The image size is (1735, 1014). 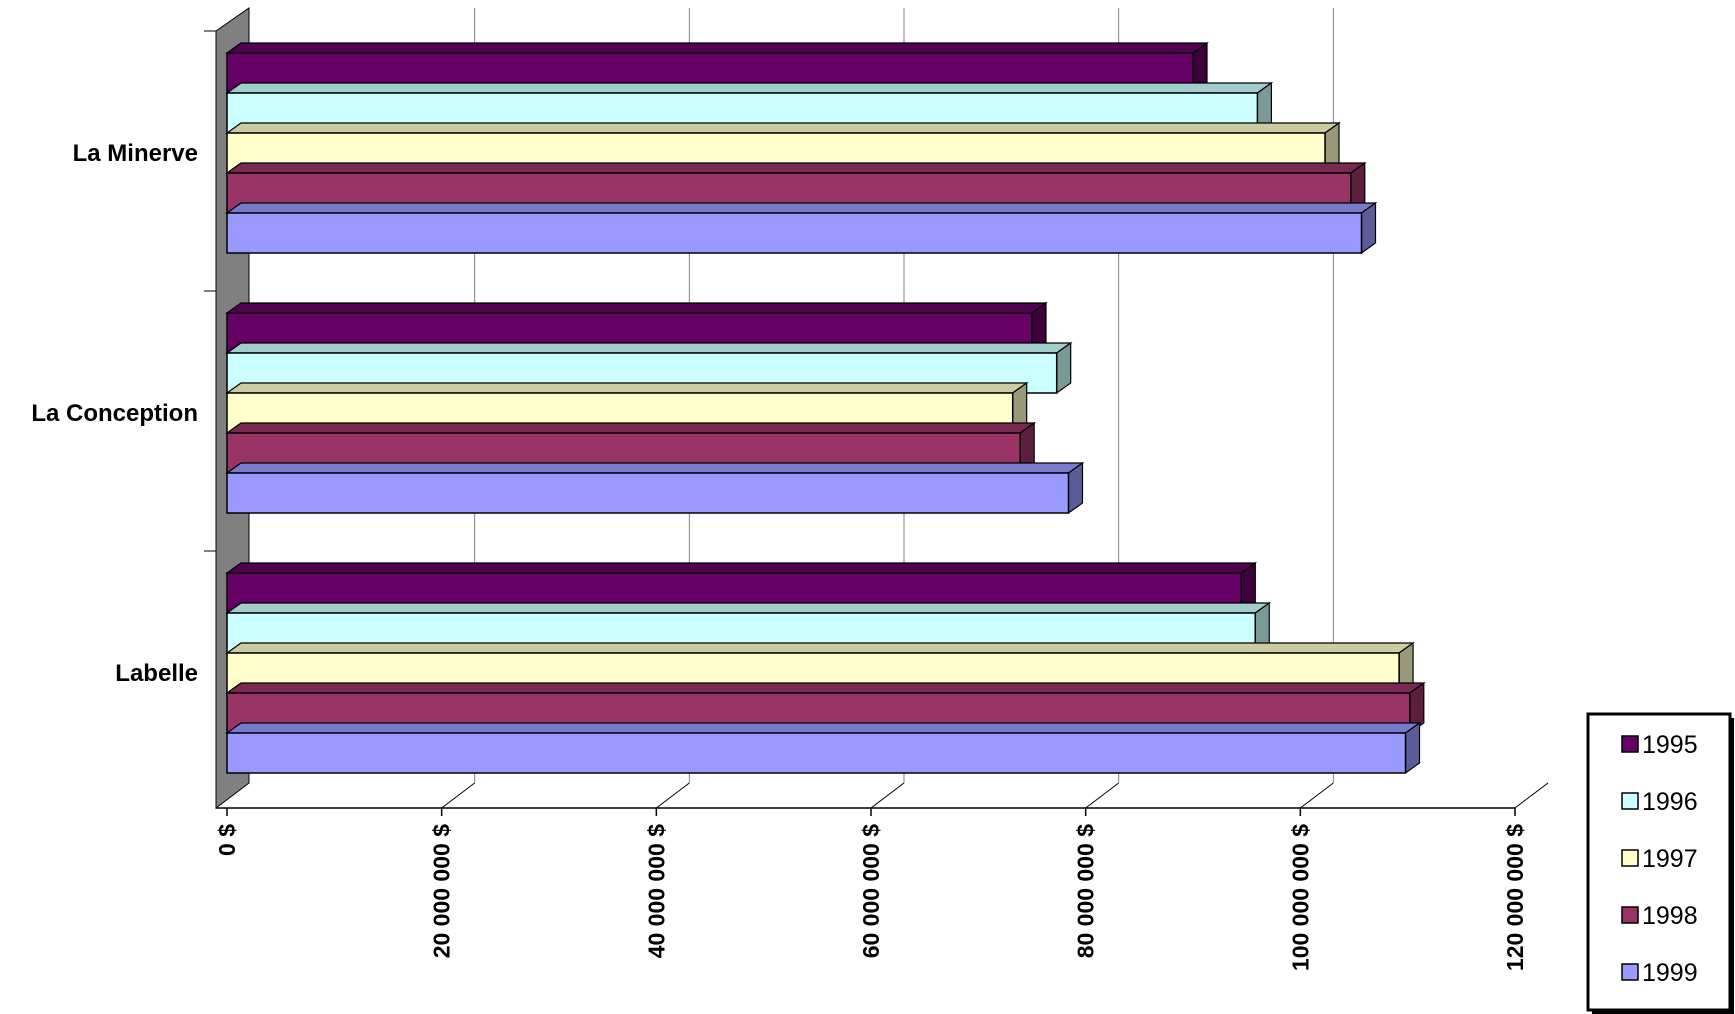 I want to click on category-label: La Conception, so click(x=114, y=413).